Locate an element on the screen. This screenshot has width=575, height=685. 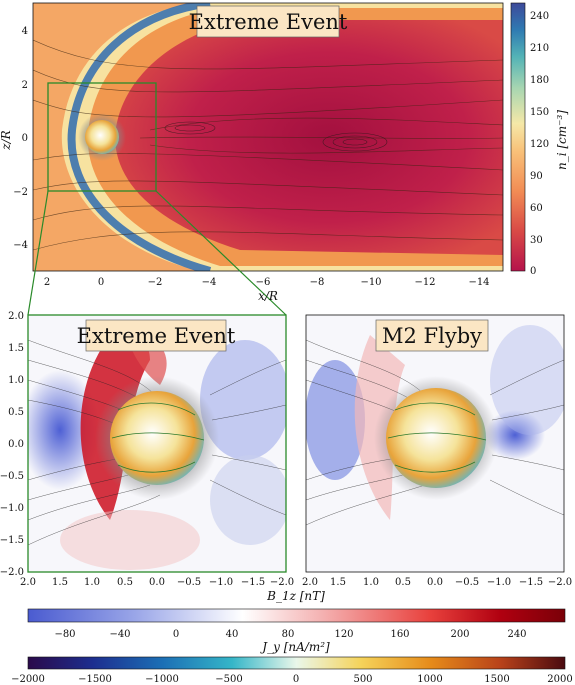
bottom-left-x-tick: 1.5 is located at coordinates (60, 582).